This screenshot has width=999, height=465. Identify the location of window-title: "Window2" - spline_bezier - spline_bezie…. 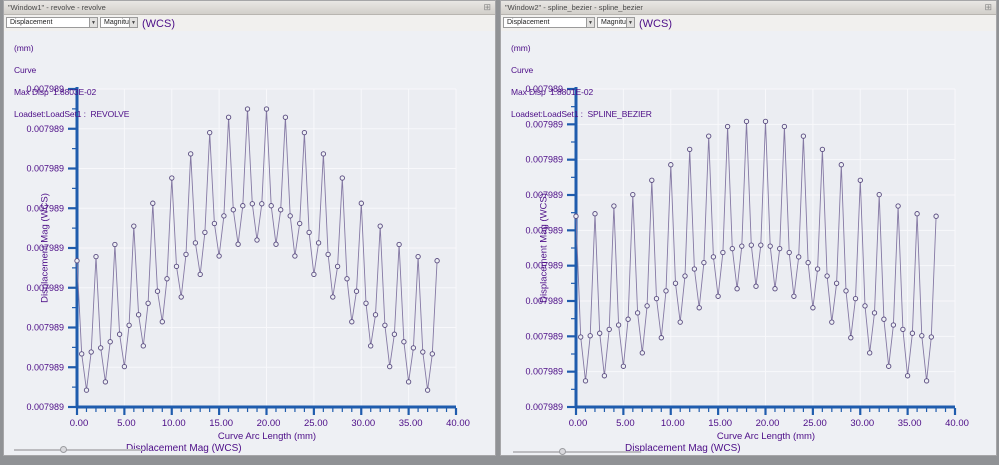
(574, 7).